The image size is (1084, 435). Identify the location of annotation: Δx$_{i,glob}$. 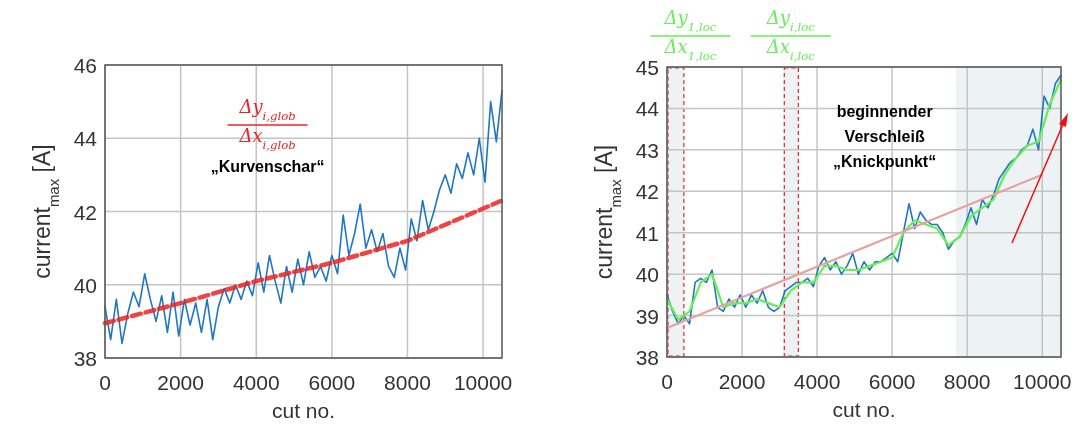
(267, 138).